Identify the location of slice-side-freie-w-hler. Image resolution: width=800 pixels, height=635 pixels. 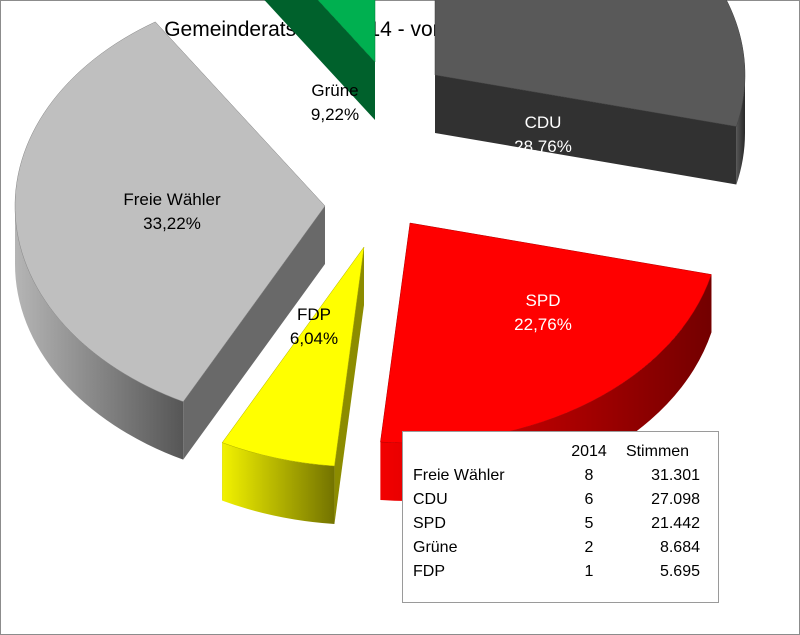
(99, 333).